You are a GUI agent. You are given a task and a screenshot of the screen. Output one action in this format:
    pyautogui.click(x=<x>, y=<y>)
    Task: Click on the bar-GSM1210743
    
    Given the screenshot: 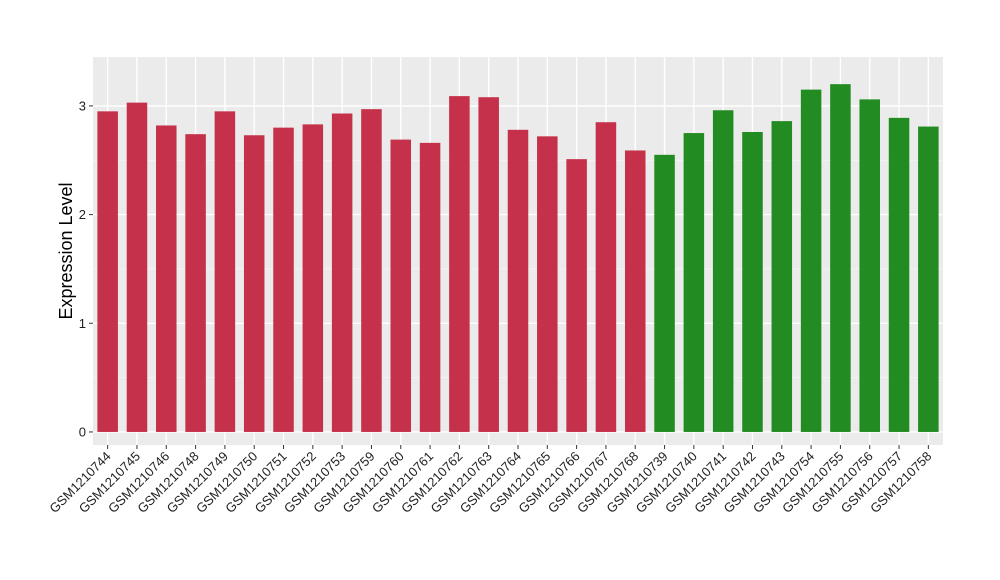 What is the action you would take?
    pyautogui.click(x=782, y=276)
    